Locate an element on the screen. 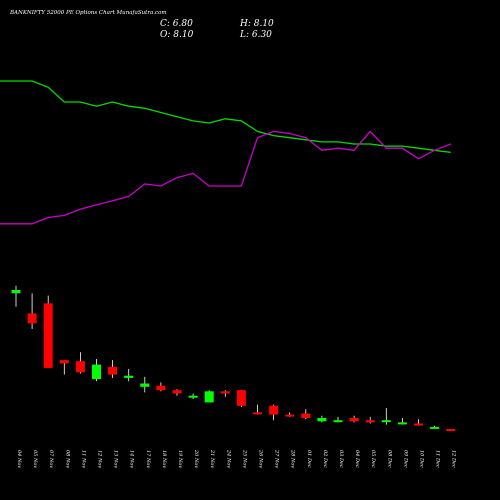 This screenshot has height=500, width=500. x-tick-label: 05 Nov is located at coordinates (35, 459).